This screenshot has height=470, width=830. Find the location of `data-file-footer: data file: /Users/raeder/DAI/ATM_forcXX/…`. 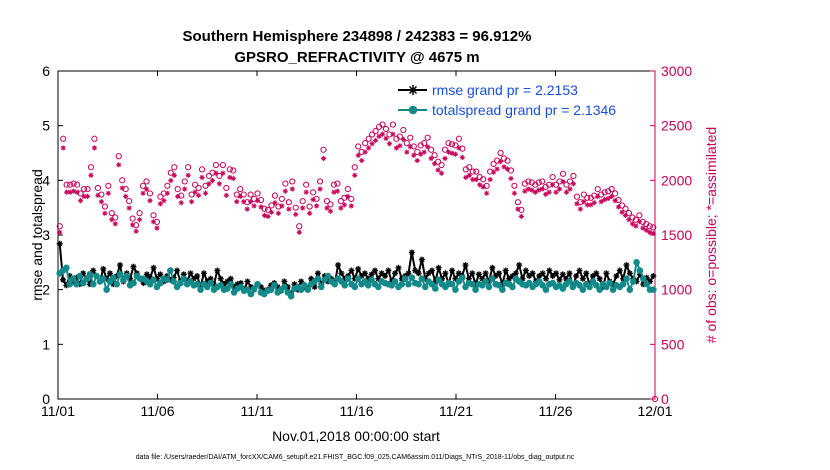

data-file-footer: data file: /Users/raeder/DAI/ATM_forcXX/… is located at coordinates (355, 457).